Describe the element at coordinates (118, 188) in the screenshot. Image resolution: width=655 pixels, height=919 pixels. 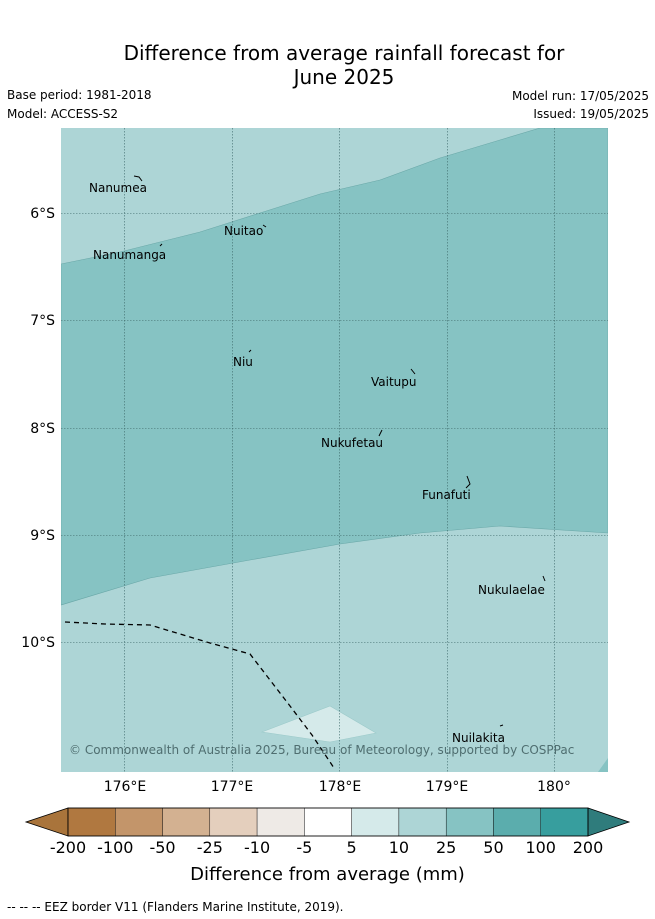
I see `place-label-nanumea: Nanumea` at that location.